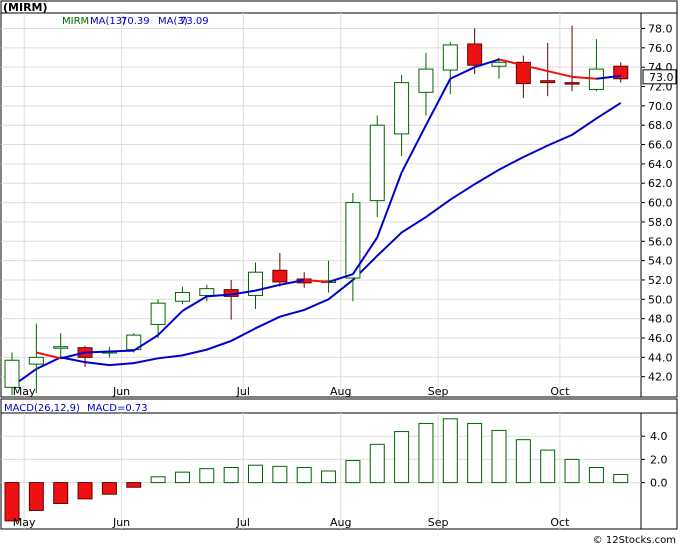  I want to click on macd-month-label: Jul, so click(243, 522).